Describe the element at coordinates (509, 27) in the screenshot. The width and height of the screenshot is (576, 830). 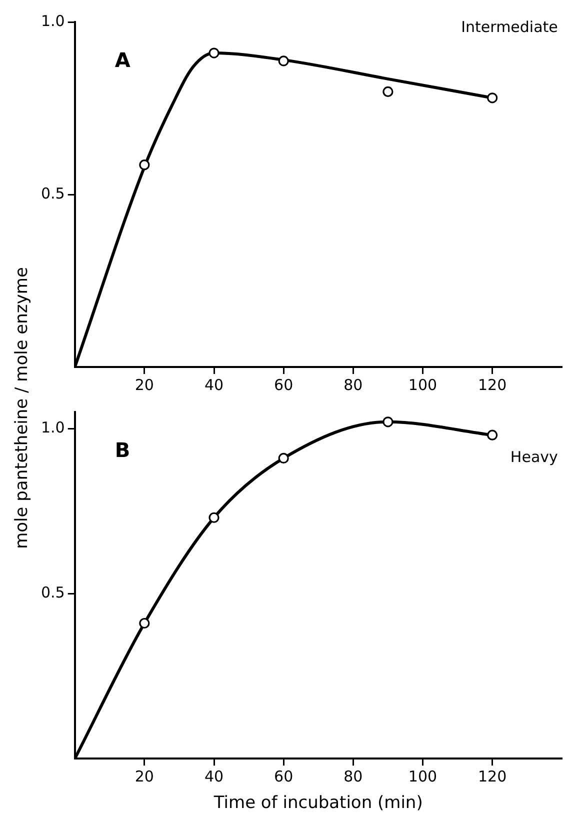
I see `annotation: Intermediate` at that location.